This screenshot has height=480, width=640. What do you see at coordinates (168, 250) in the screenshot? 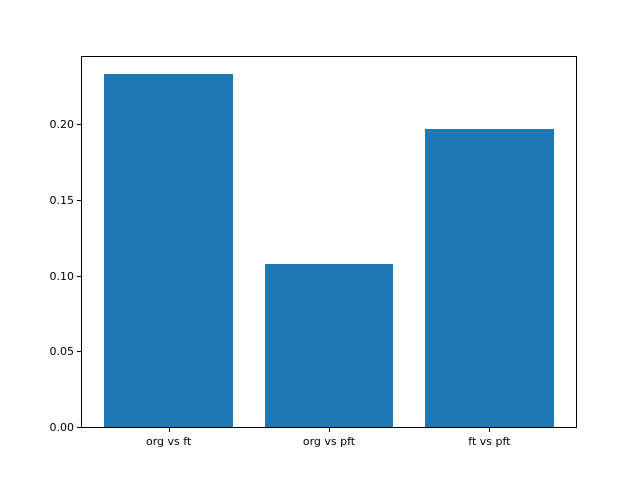
I see `bar-org-vs-ft` at bounding box center [168, 250].